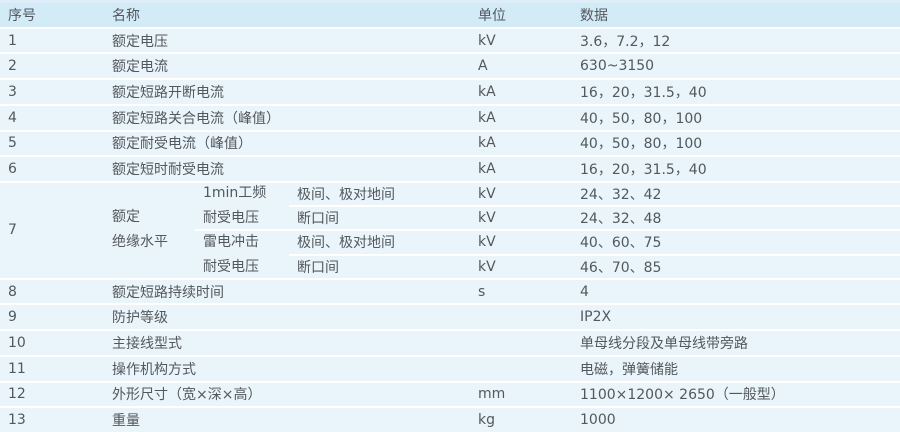 This screenshot has height=432, width=900. I want to click on name-cell: 外形尺寸（宽×深×高）, so click(187, 395).